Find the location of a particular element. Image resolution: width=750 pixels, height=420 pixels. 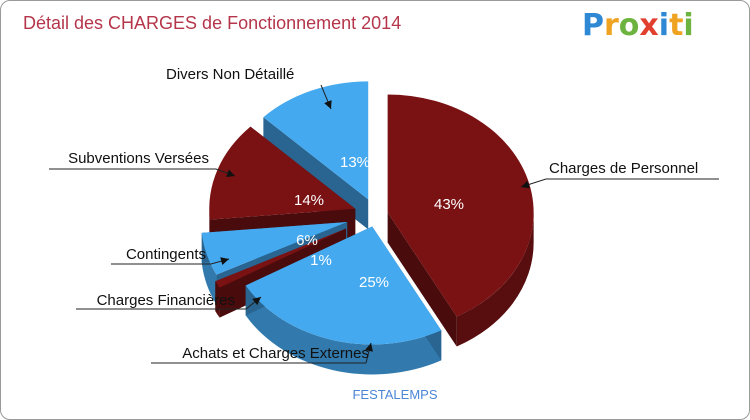

pie-category-label: Charges Financières is located at coordinates (166, 300).